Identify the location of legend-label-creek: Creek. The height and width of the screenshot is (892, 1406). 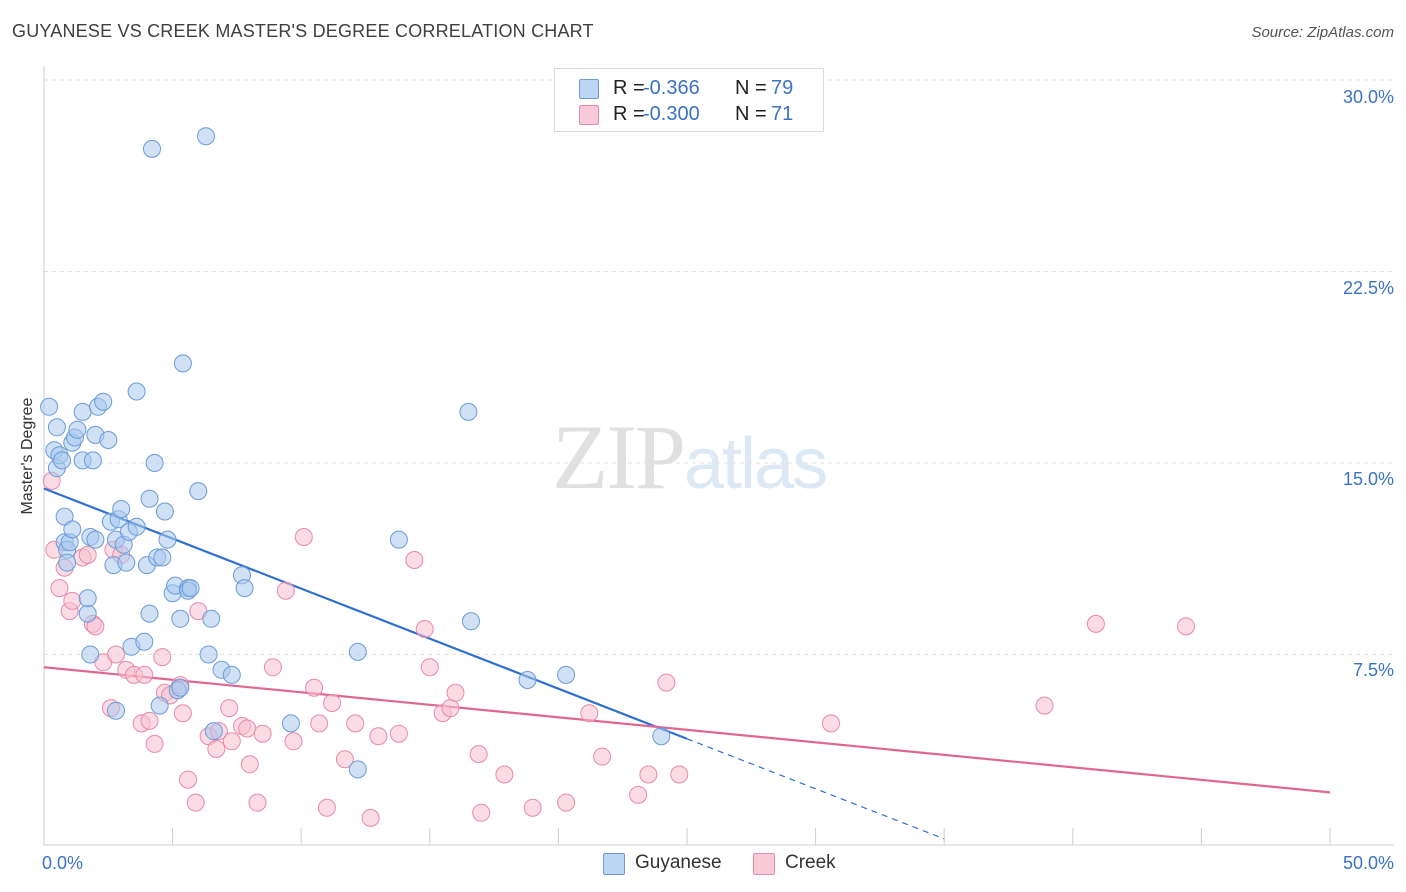
(810, 862).